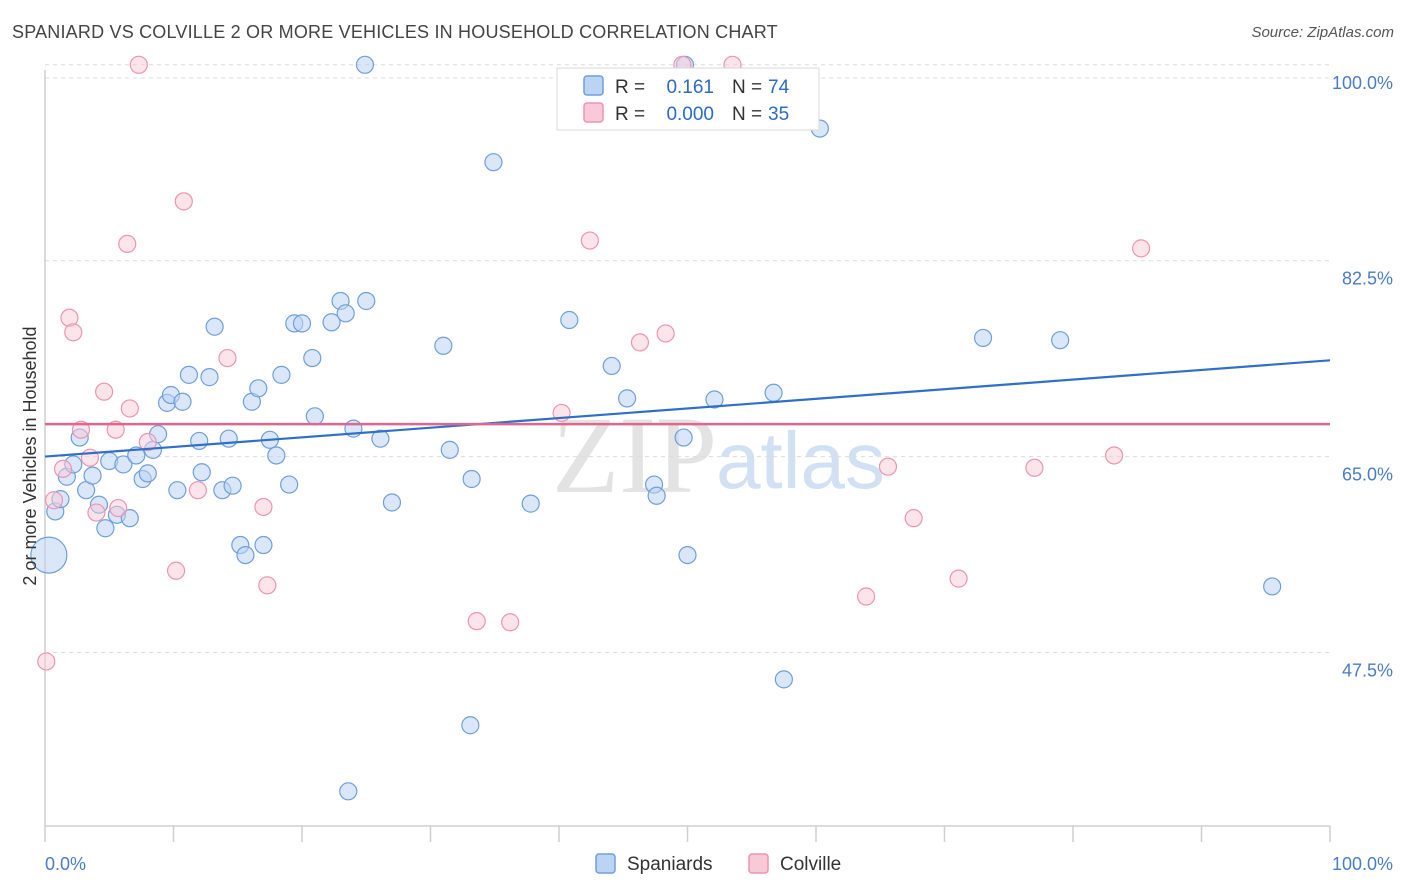 This screenshot has width=1406, height=892. I want to click on legend-r-value-2: 0.000, so click(690, 114).